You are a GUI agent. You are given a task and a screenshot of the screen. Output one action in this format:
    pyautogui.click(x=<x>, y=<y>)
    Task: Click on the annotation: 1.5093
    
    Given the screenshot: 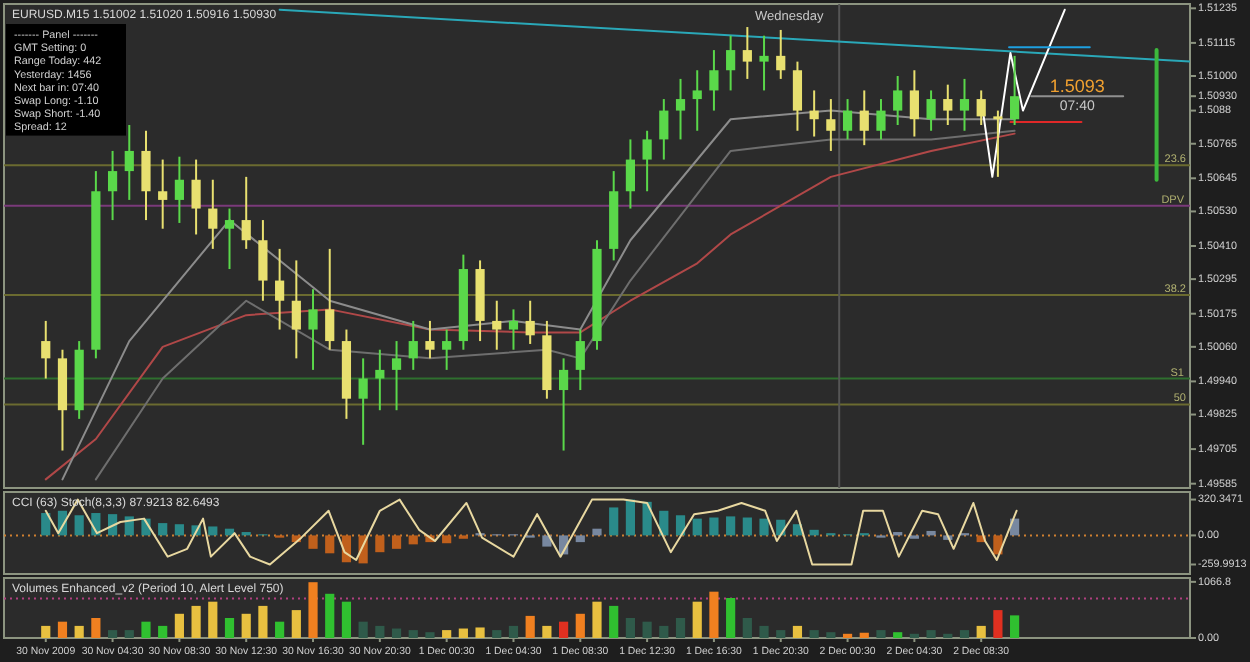 What is the action you would take?
    pyautogui.click(x=1077, y=86)
    